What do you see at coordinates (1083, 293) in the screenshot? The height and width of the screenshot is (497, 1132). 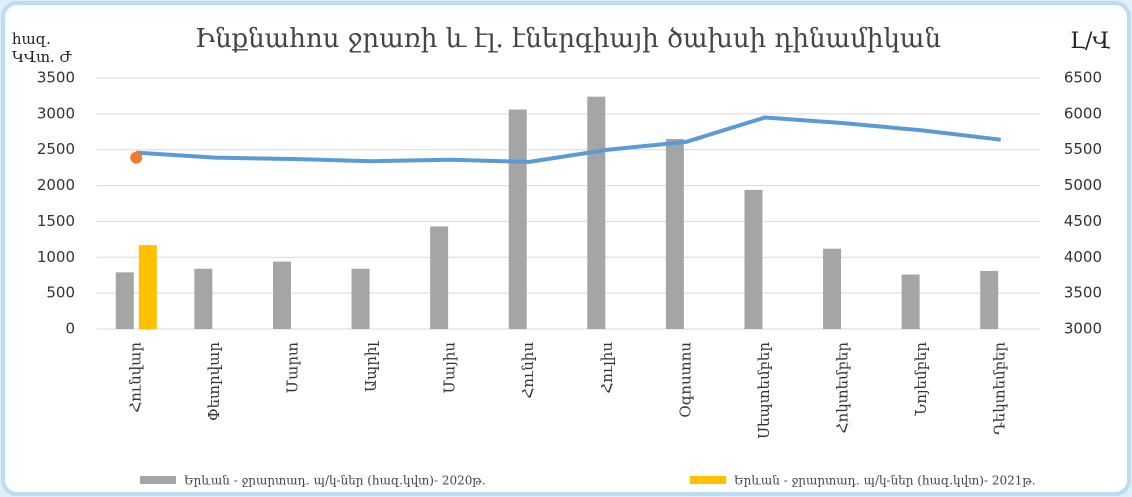 I see `y2-tick-label: 3500` at bounding box center [1083, 293].